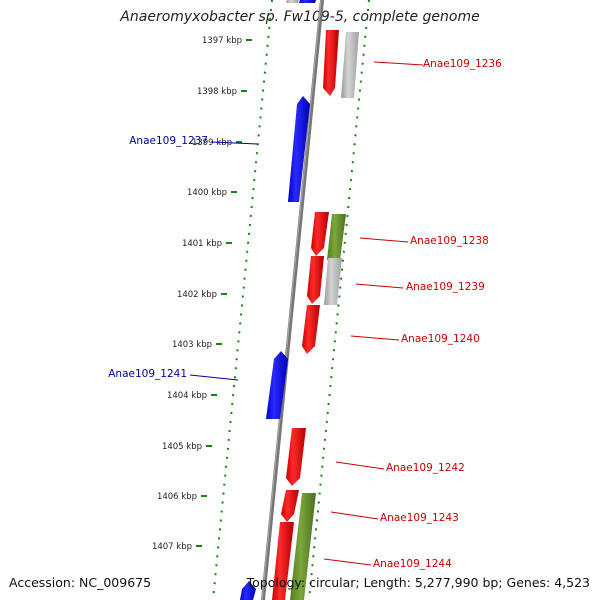 This screenshot has width=600, height=600. Describe the element at coordinates (172, 547) in the screenshot. I see `kbp-tick-label: 1407 kbp` at that location.